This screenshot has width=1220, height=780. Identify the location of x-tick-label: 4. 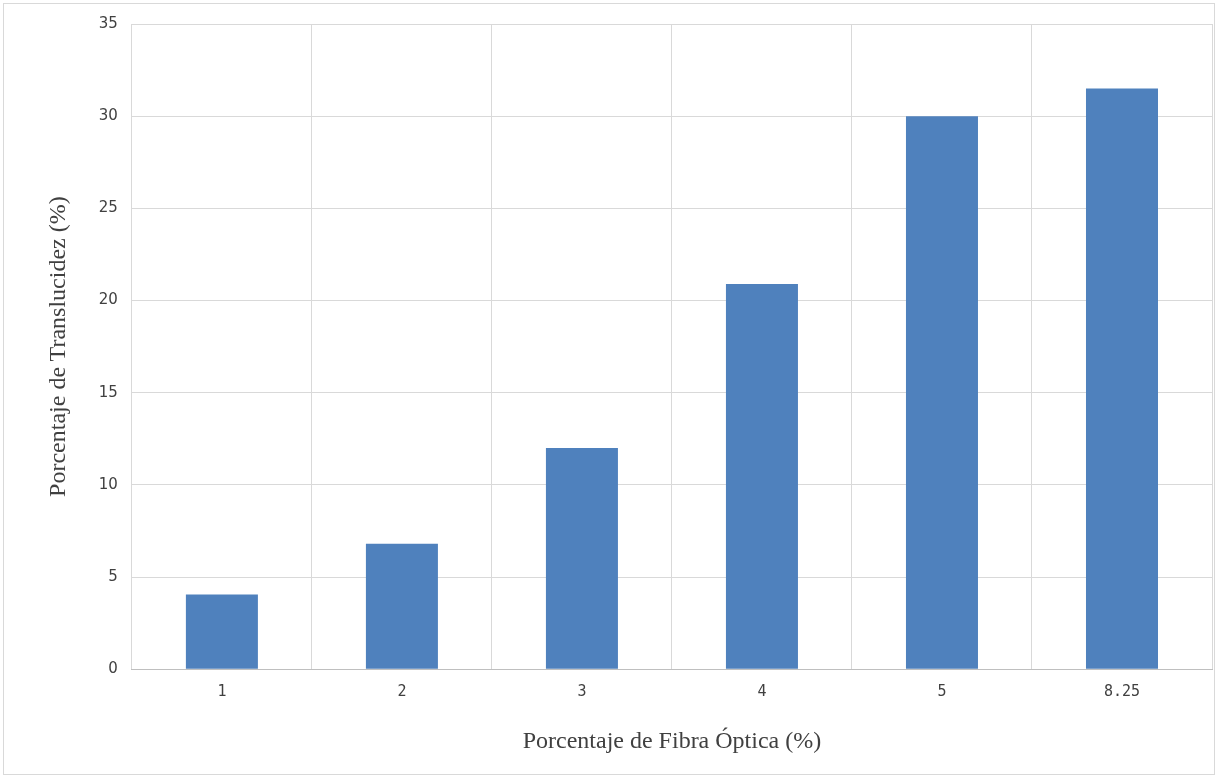
(762, 691).